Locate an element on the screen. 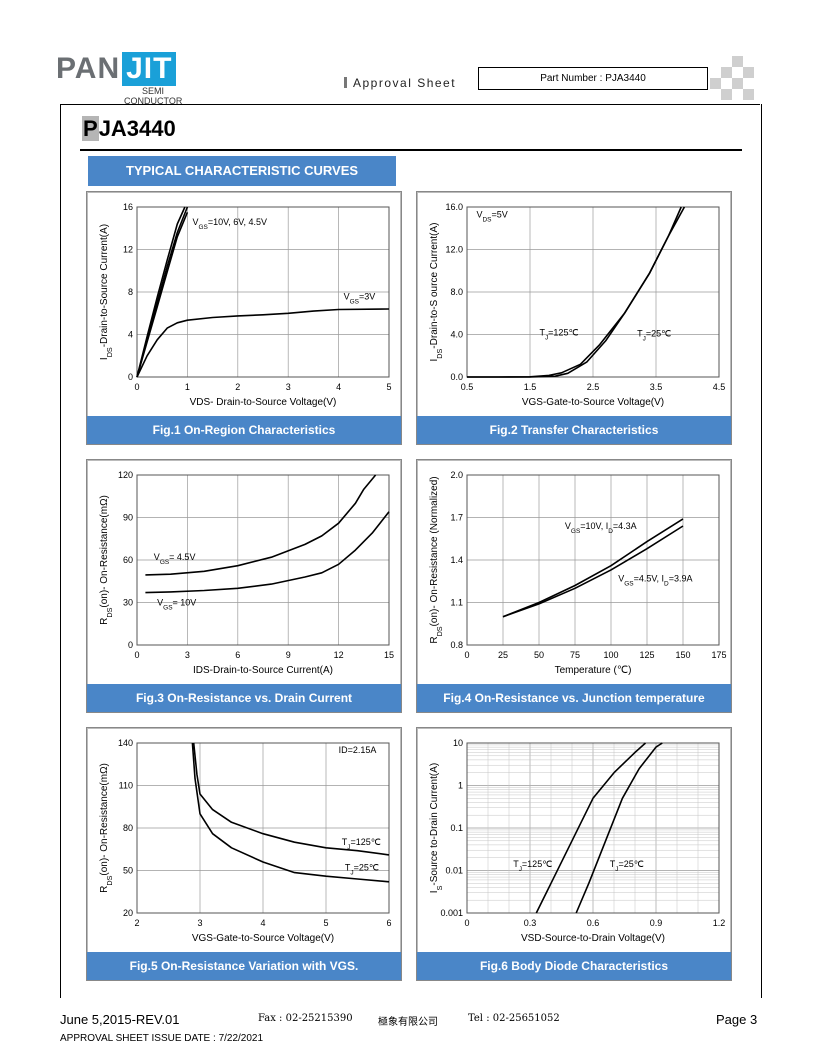 This screenshot has height=1061, width=820. fig5-ytick-label: 20 is located at coordinates (128, 913).